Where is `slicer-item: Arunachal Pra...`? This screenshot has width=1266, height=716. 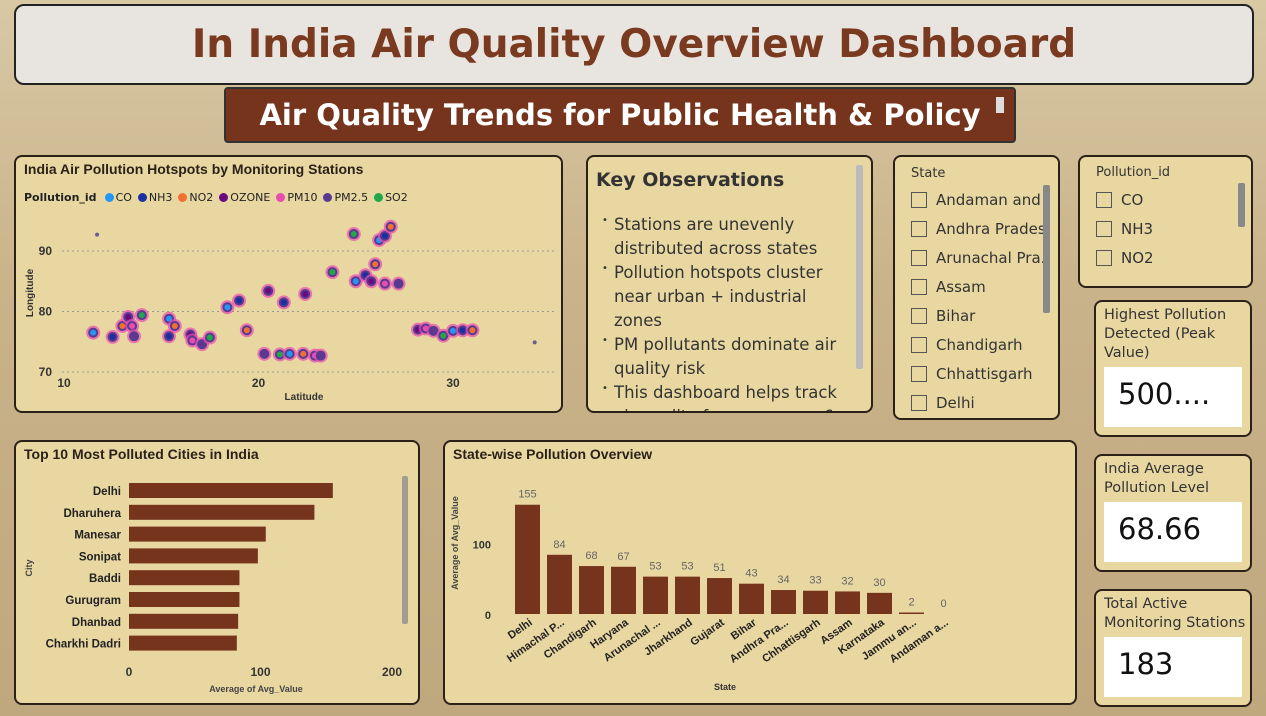 slicer-item: Arunachal Pra... is located at coordinates (979, 257).